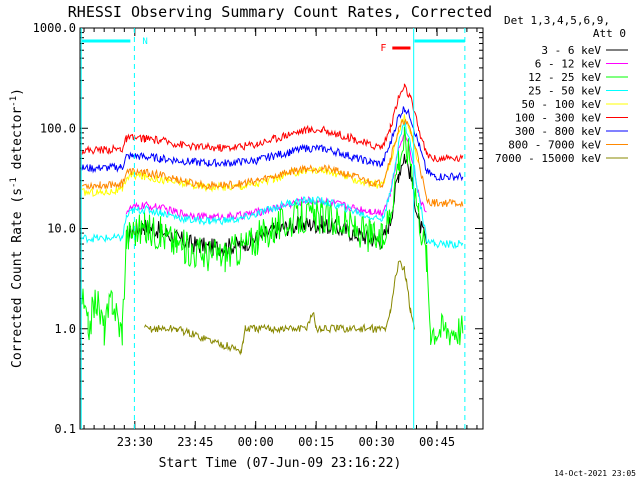  What do you see at coordinates (558, 118) in the screenshot?
I see `legend-label: 100 - 300 keV` at bounding box center [558, 118].